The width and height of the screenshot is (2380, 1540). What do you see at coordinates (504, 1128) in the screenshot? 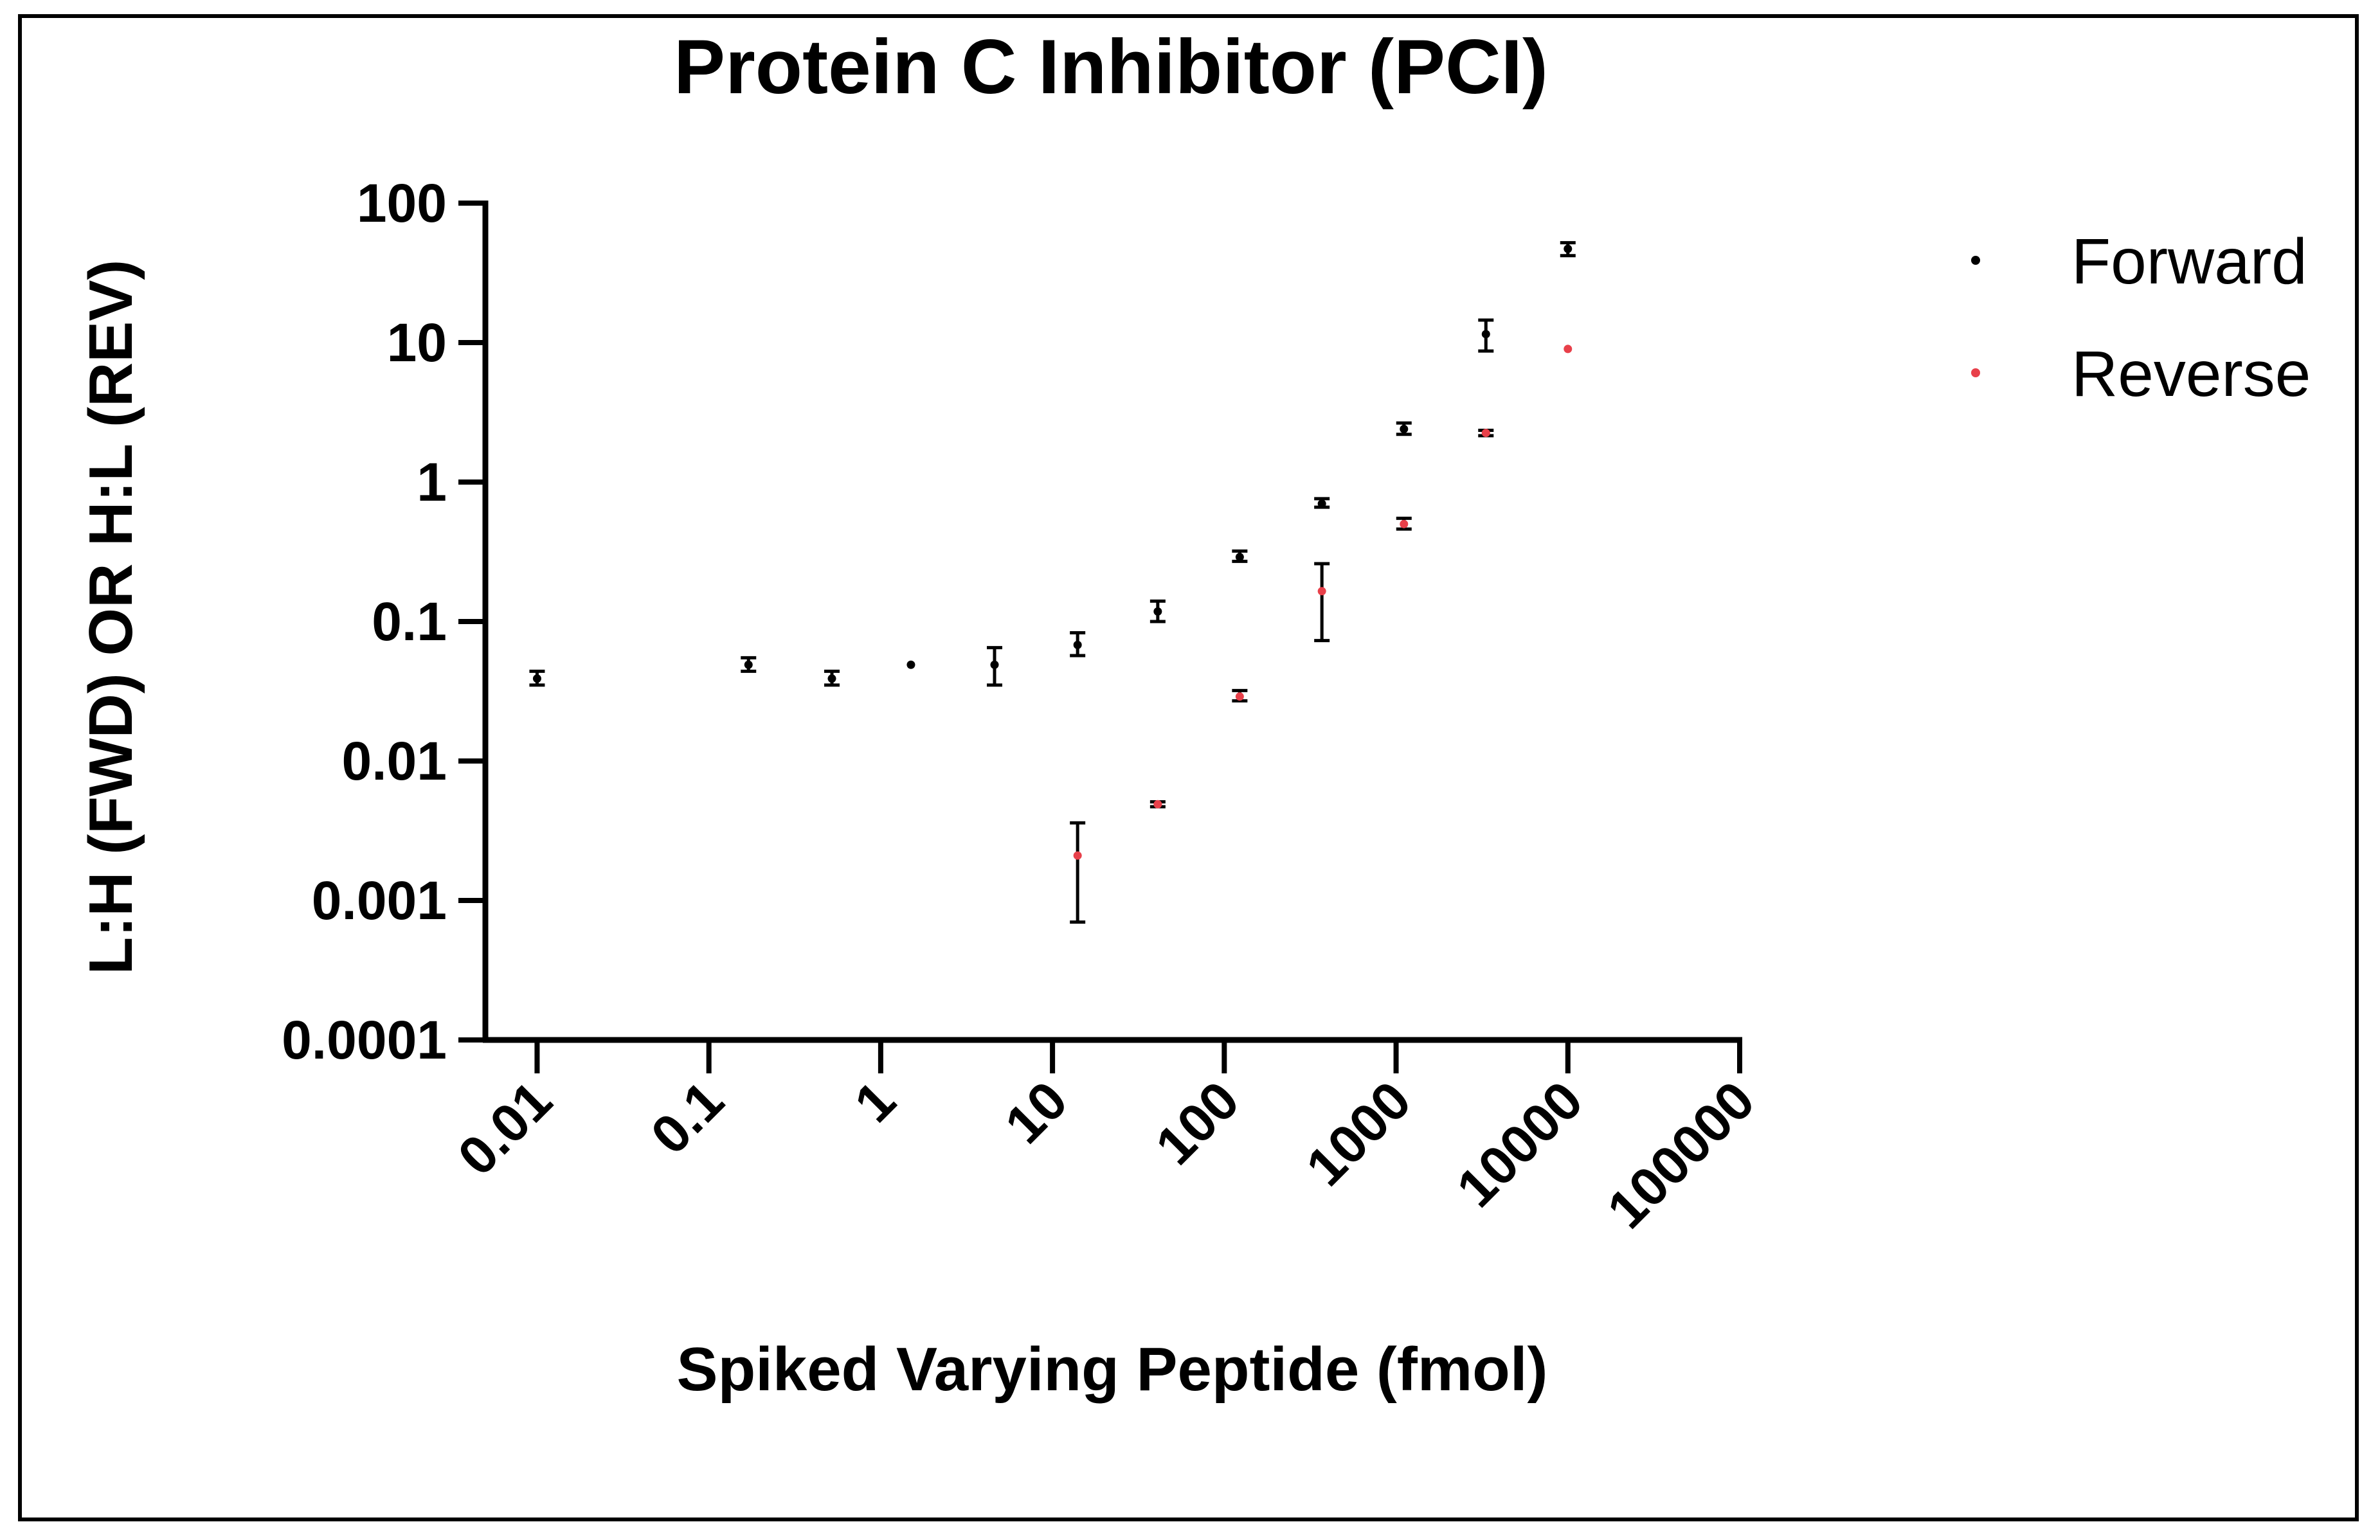
I see `x-tick-label: 0.01` at bounding box center [504, 1128].